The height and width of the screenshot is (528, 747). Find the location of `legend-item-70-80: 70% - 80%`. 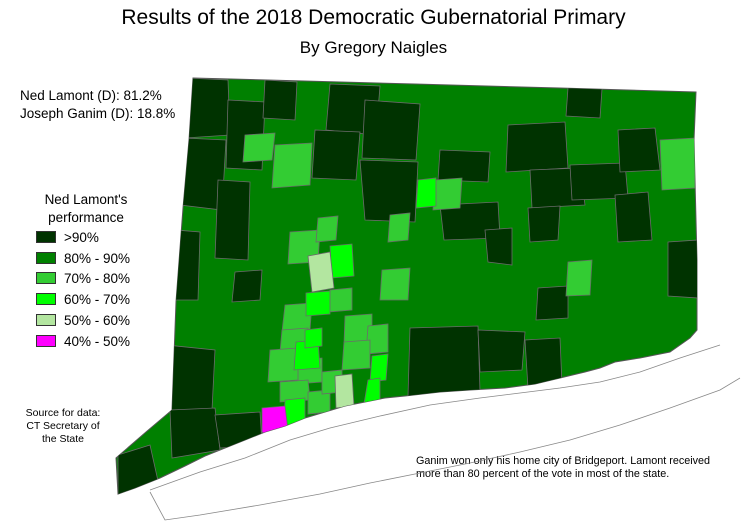

legend-item-70-80: 70% - 80% is located at coordinates (83, 278).